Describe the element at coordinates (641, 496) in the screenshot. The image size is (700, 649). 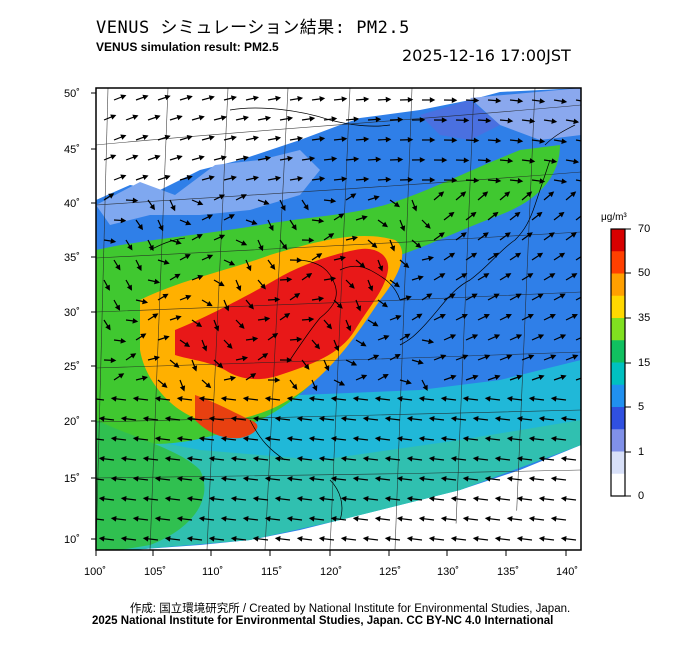
I see `colorbar-label-0: 0` at that location.